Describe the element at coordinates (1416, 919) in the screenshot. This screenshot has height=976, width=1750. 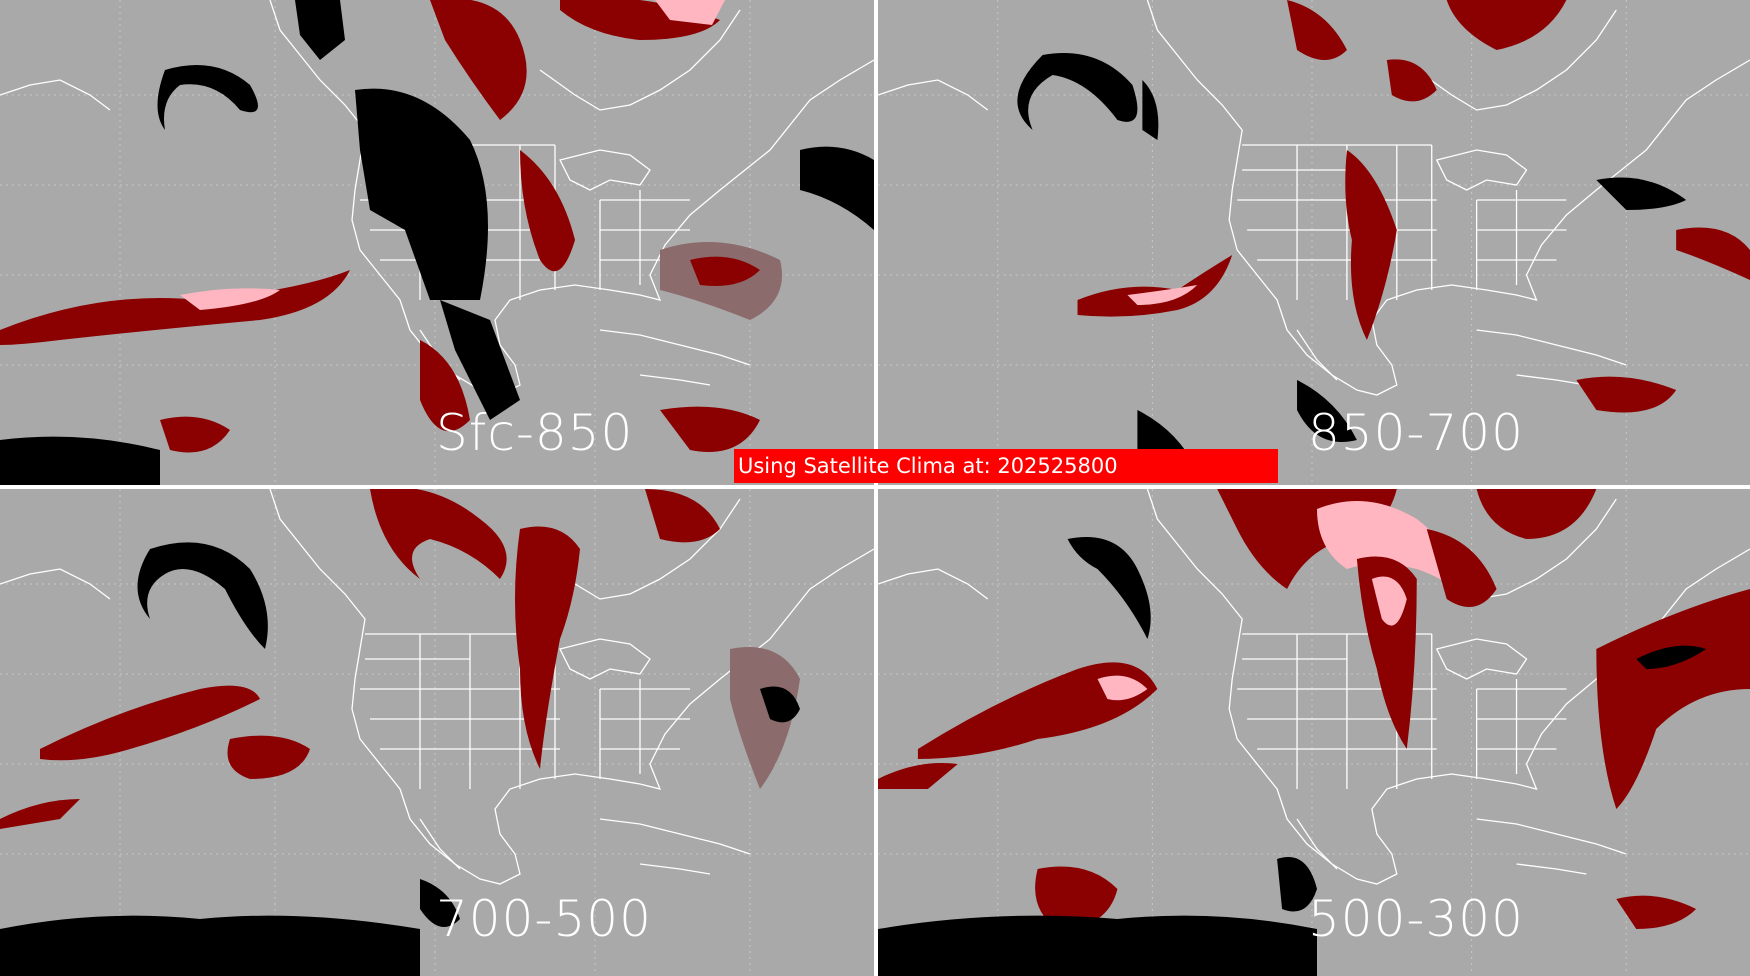
I see `panel-label: 500-300` at that location.